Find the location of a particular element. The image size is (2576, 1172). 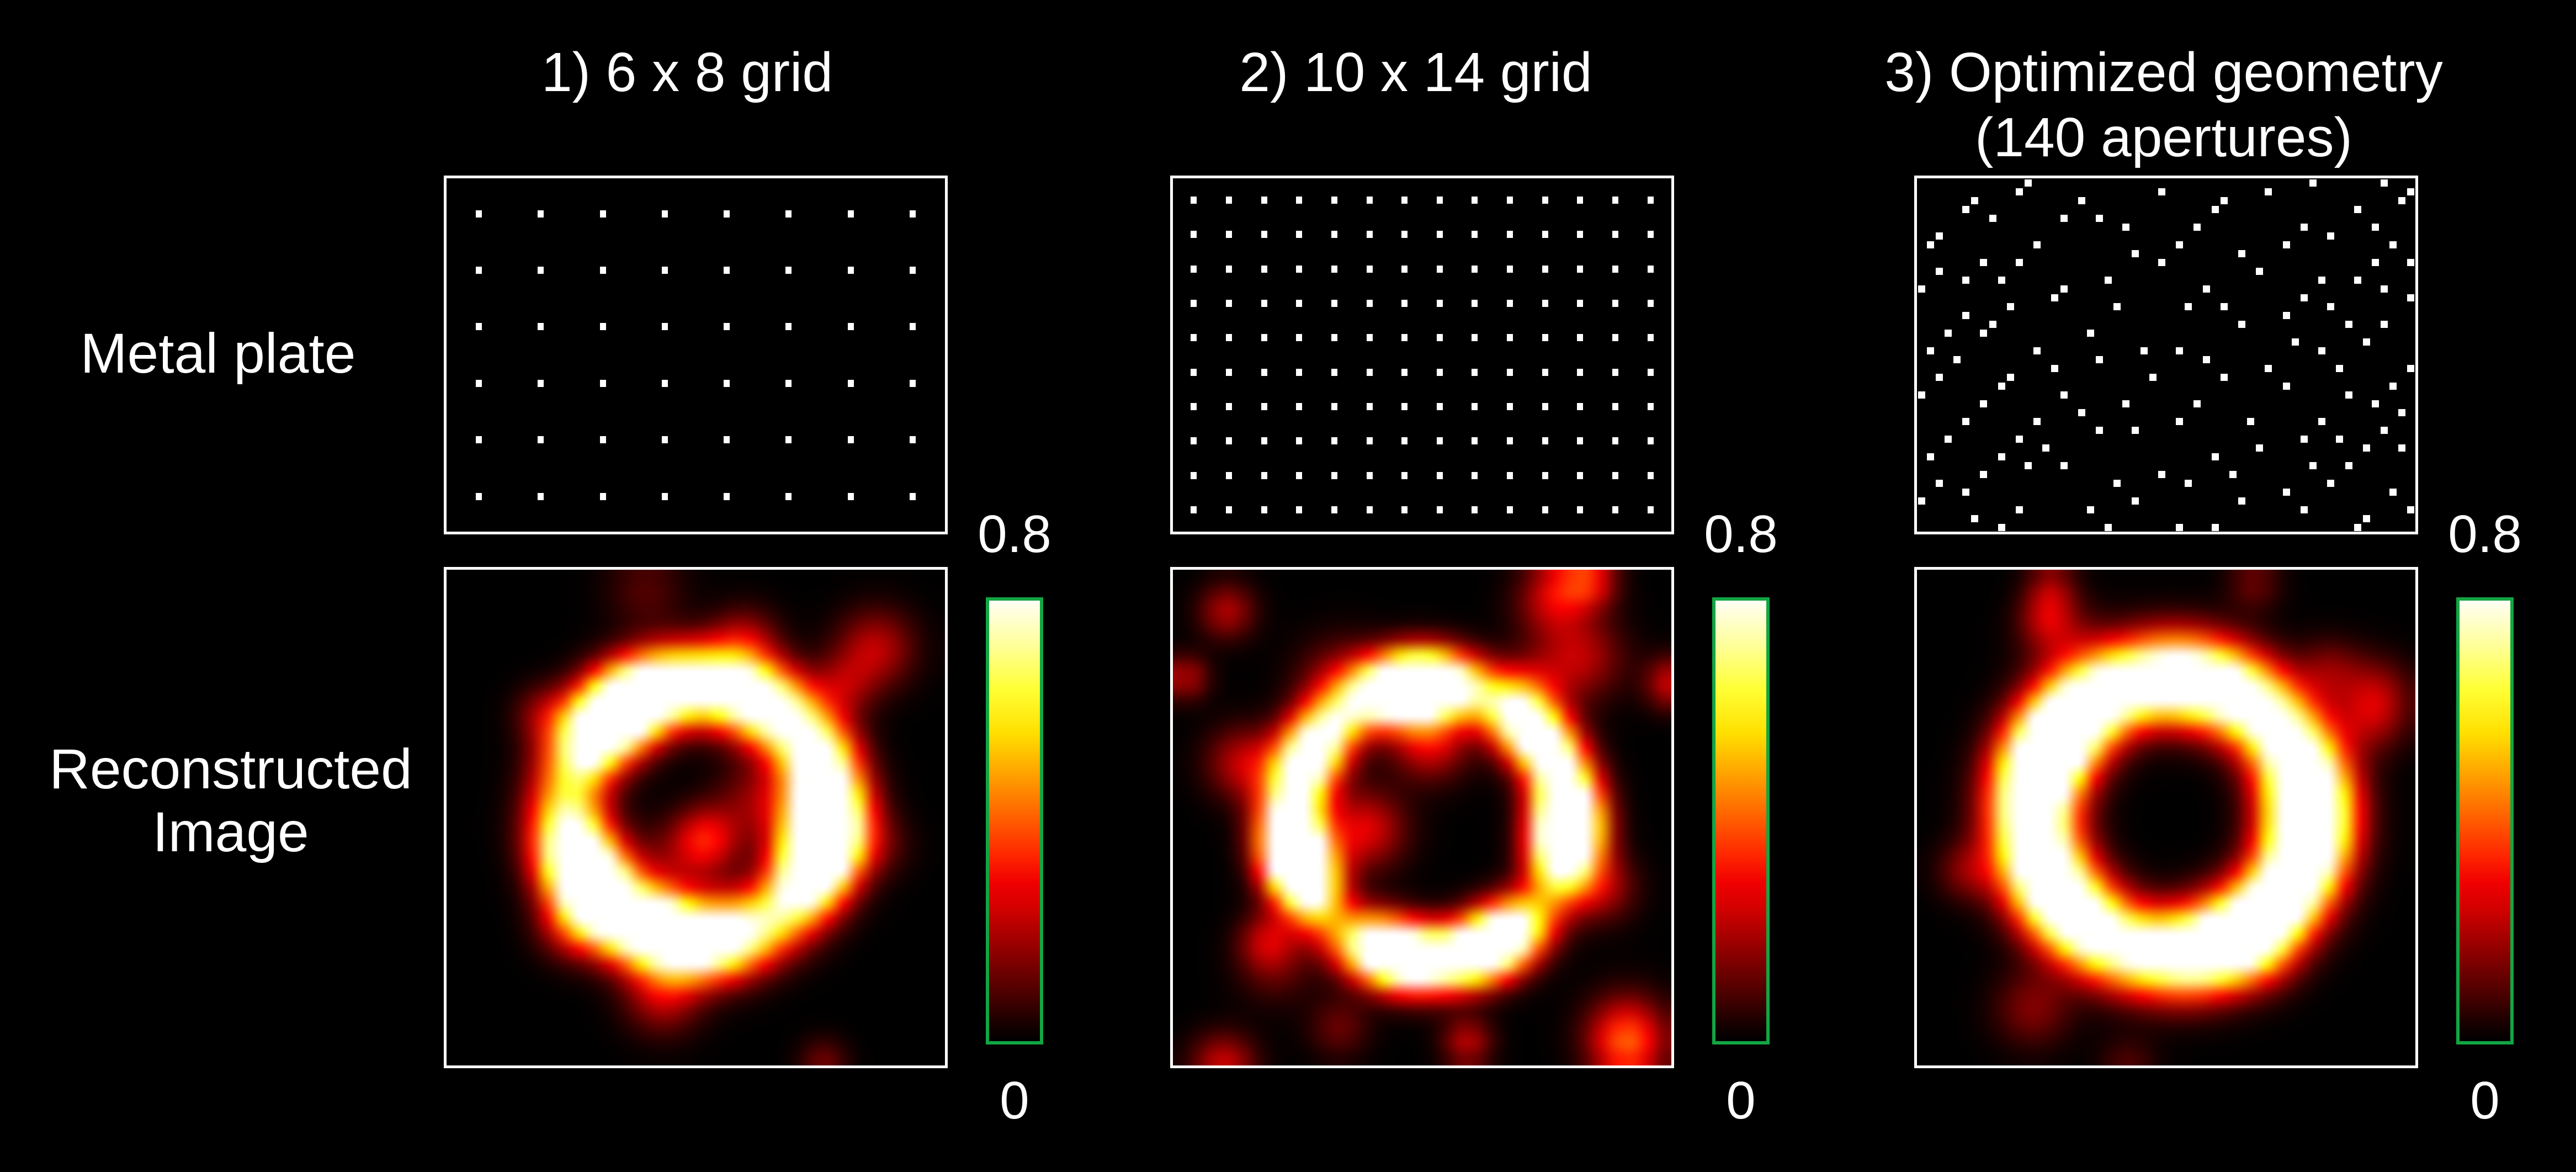

row-label-reconstructed-image: Reconstructed Image is located at coordinates (230, 800).